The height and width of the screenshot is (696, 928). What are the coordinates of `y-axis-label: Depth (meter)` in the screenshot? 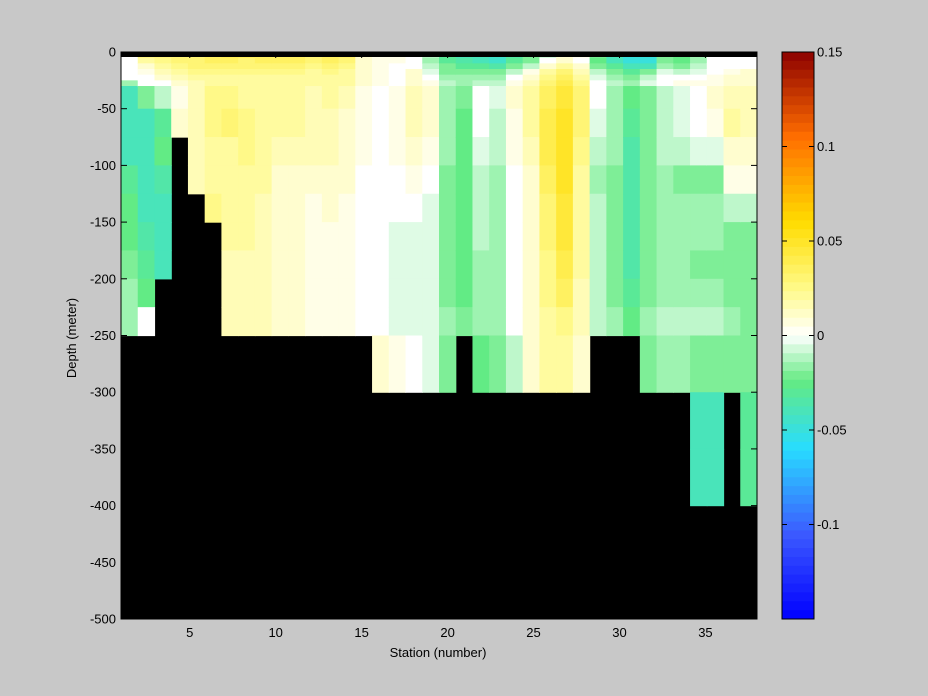 It's located at (71, 338).